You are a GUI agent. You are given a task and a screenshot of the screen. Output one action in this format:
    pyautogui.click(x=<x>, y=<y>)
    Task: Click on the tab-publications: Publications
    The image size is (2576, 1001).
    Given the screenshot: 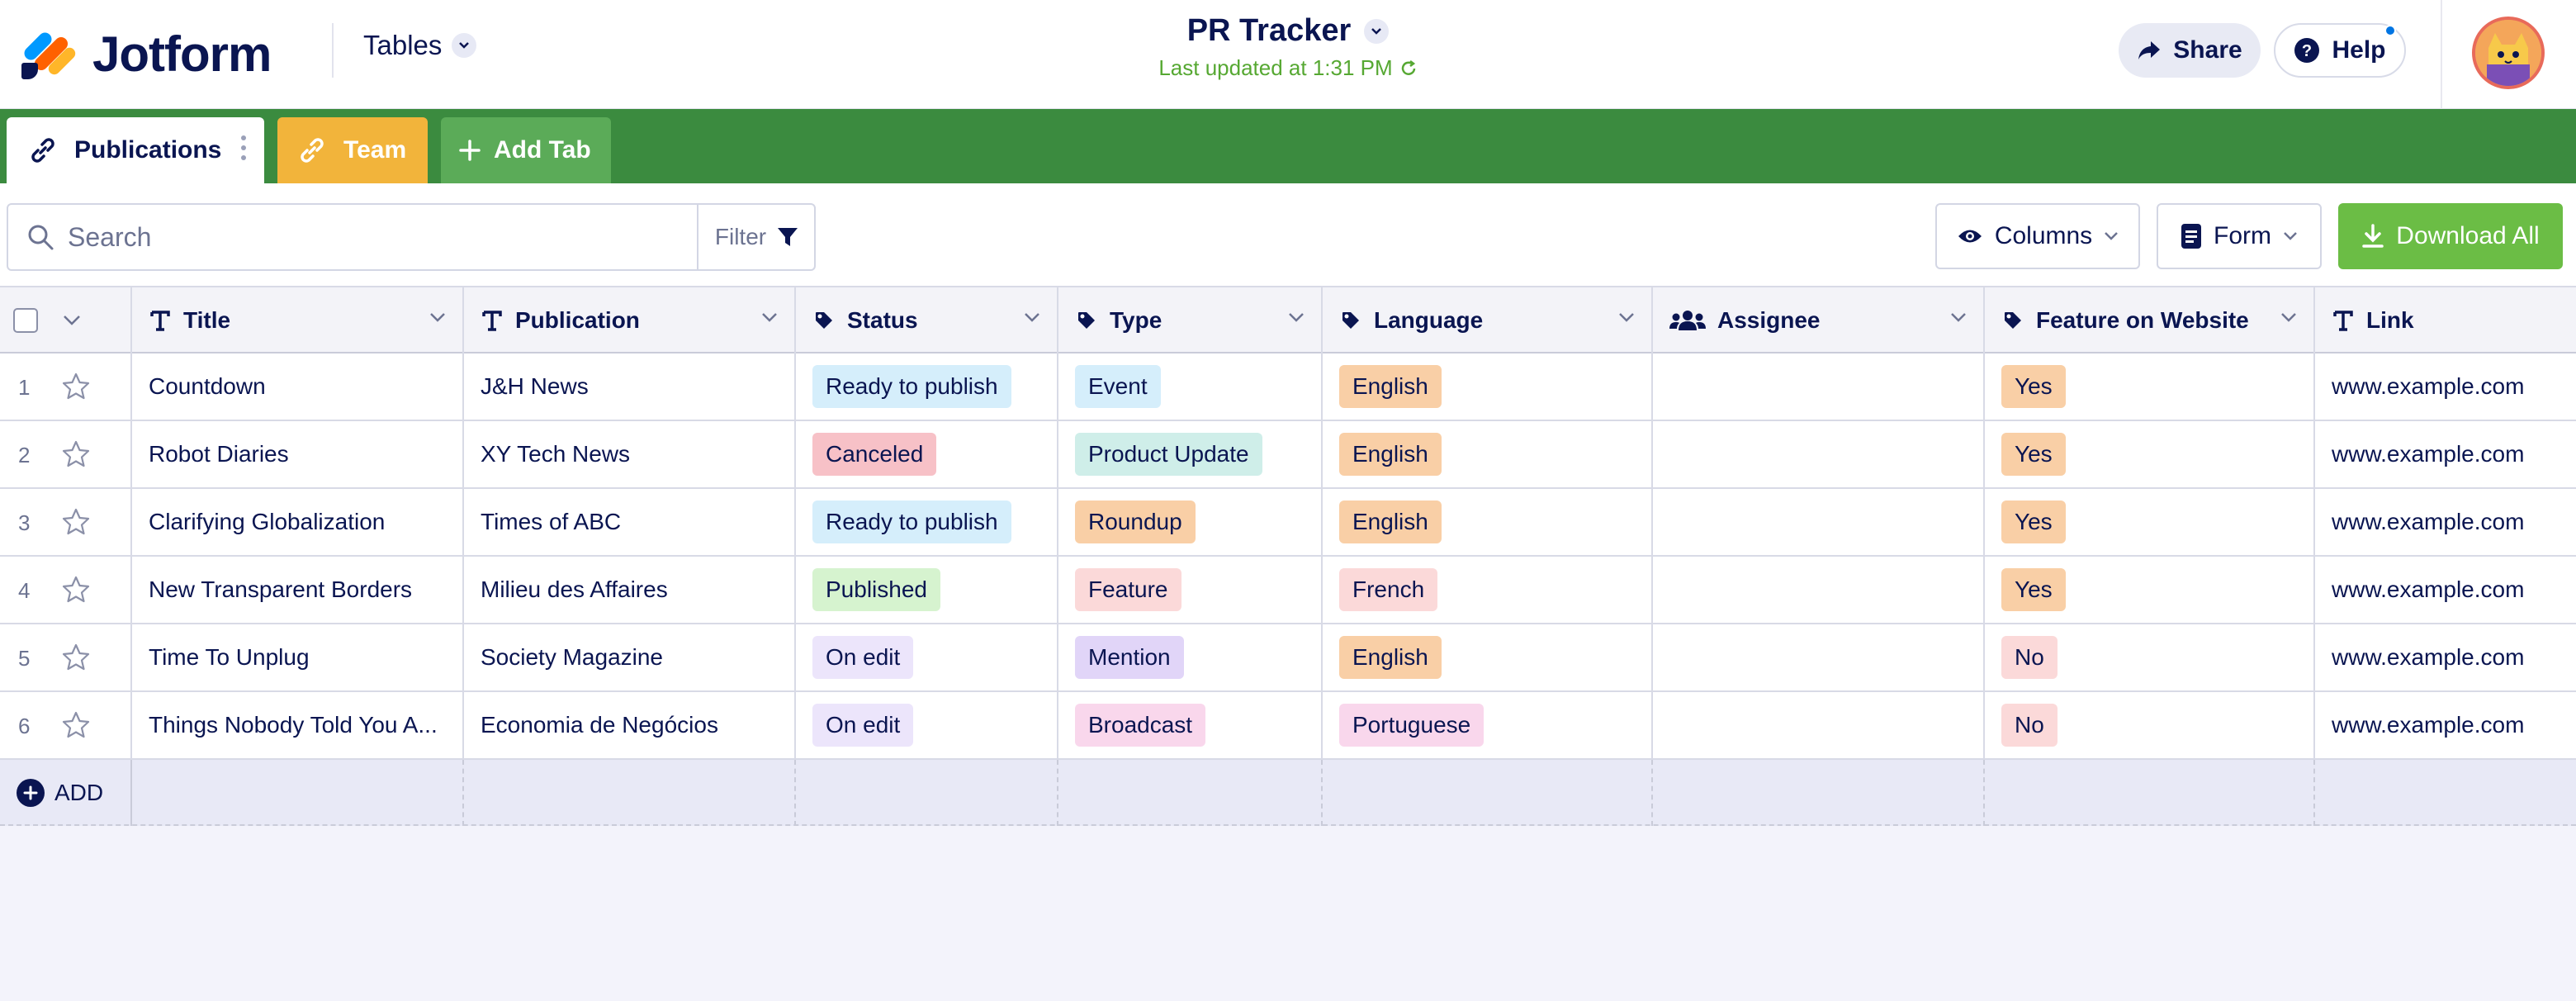 What is the action you would take?
    pyautogui.click(x=135, y=150)
    